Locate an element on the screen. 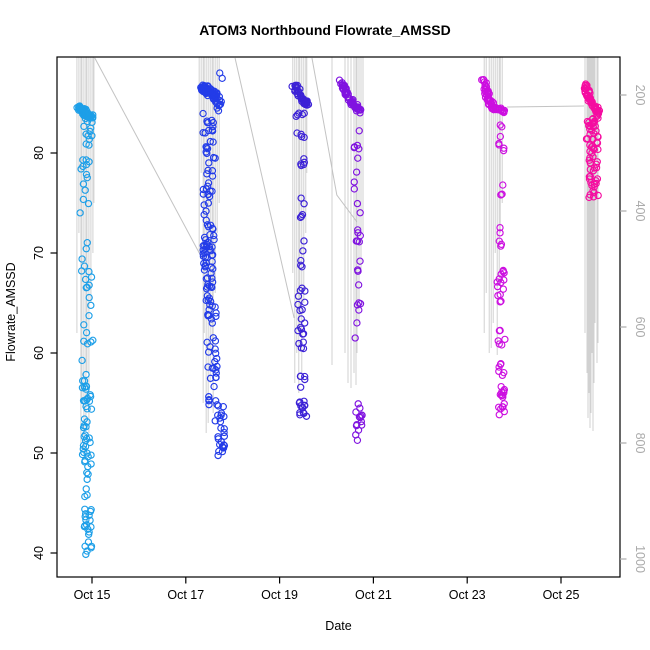 This screenshot has width=650, height=650. y-left-tick-label: 60 is located at coordinates (39, 353).